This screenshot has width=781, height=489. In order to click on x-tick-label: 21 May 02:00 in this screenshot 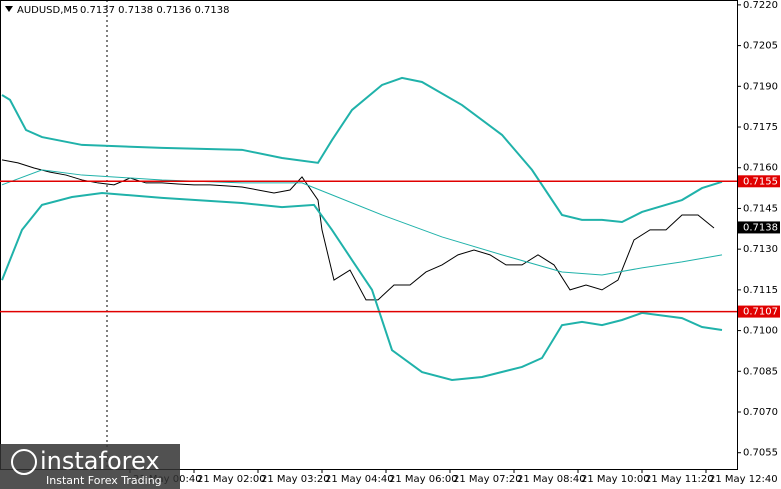, I will do `click(231, 479)`.